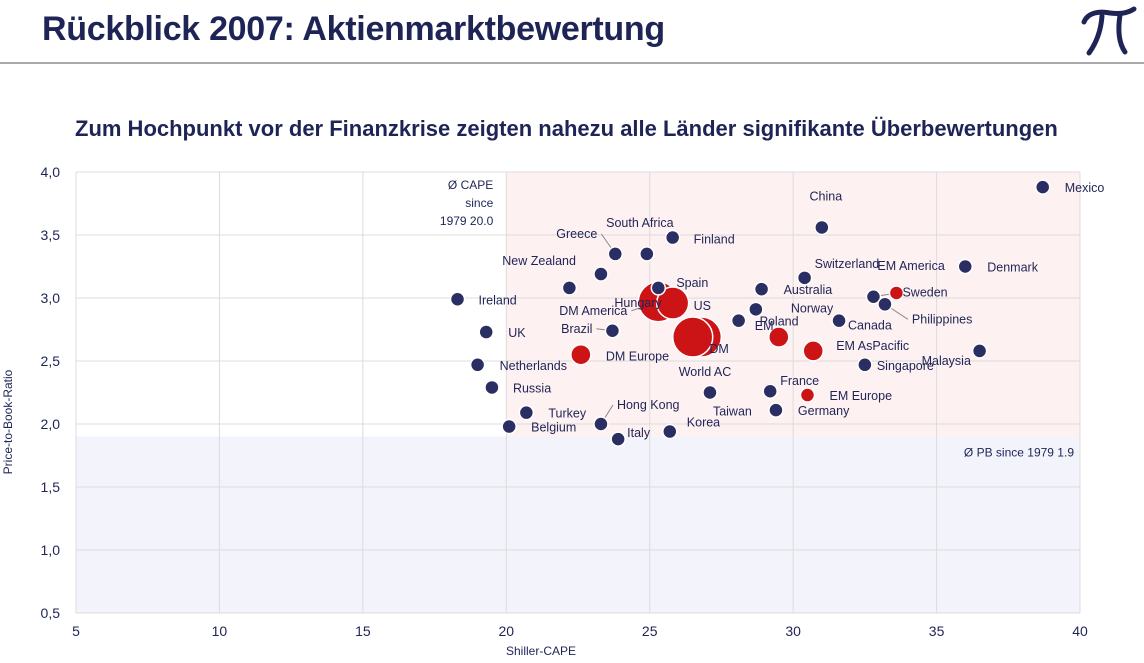 The height and width of the screenshot is (663, 1144). I want to click on label-greece: Greece, so click(576, 234).